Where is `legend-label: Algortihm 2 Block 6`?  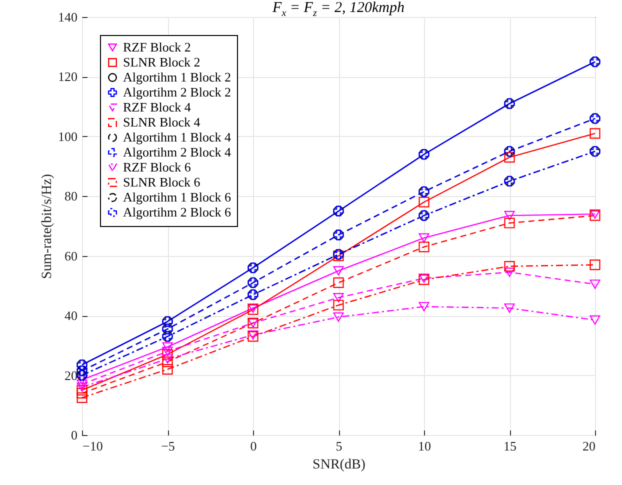 legend-label: Algortihm 2 Block 6 is located at coordinates (177, 212).